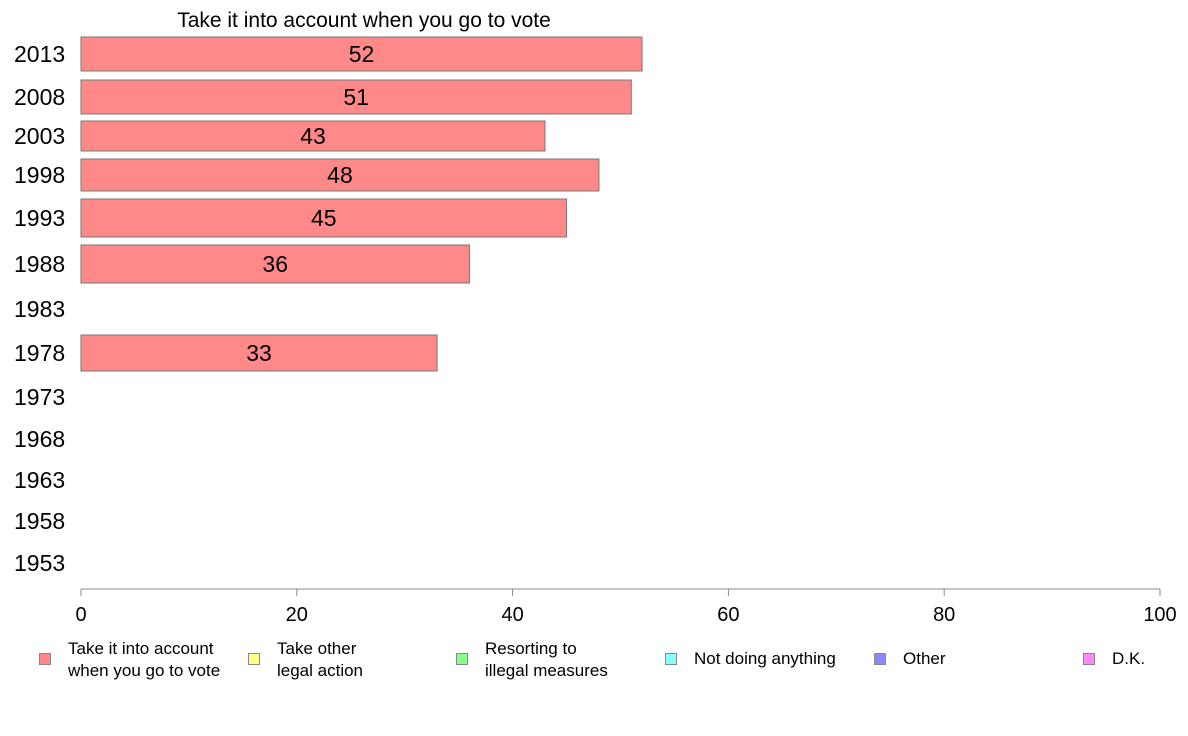 The height and width of the screenshot is (736, 1188). I want to click on y-tick-label: 2013, so click(39, 54).